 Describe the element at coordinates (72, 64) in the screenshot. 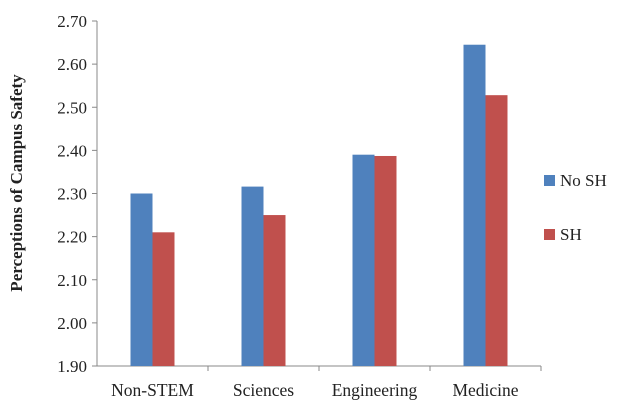

I see `y-tick-label: 2.60` at that location.